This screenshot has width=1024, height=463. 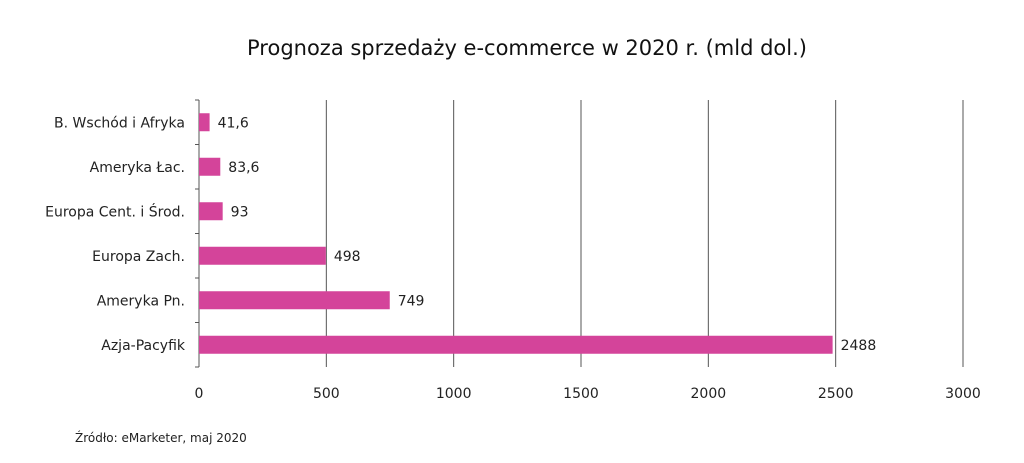 What do you see at coordinates (709, 394) in the screenshot?
I see `x-tick-label: 2000` at bounding box center [709, 394].